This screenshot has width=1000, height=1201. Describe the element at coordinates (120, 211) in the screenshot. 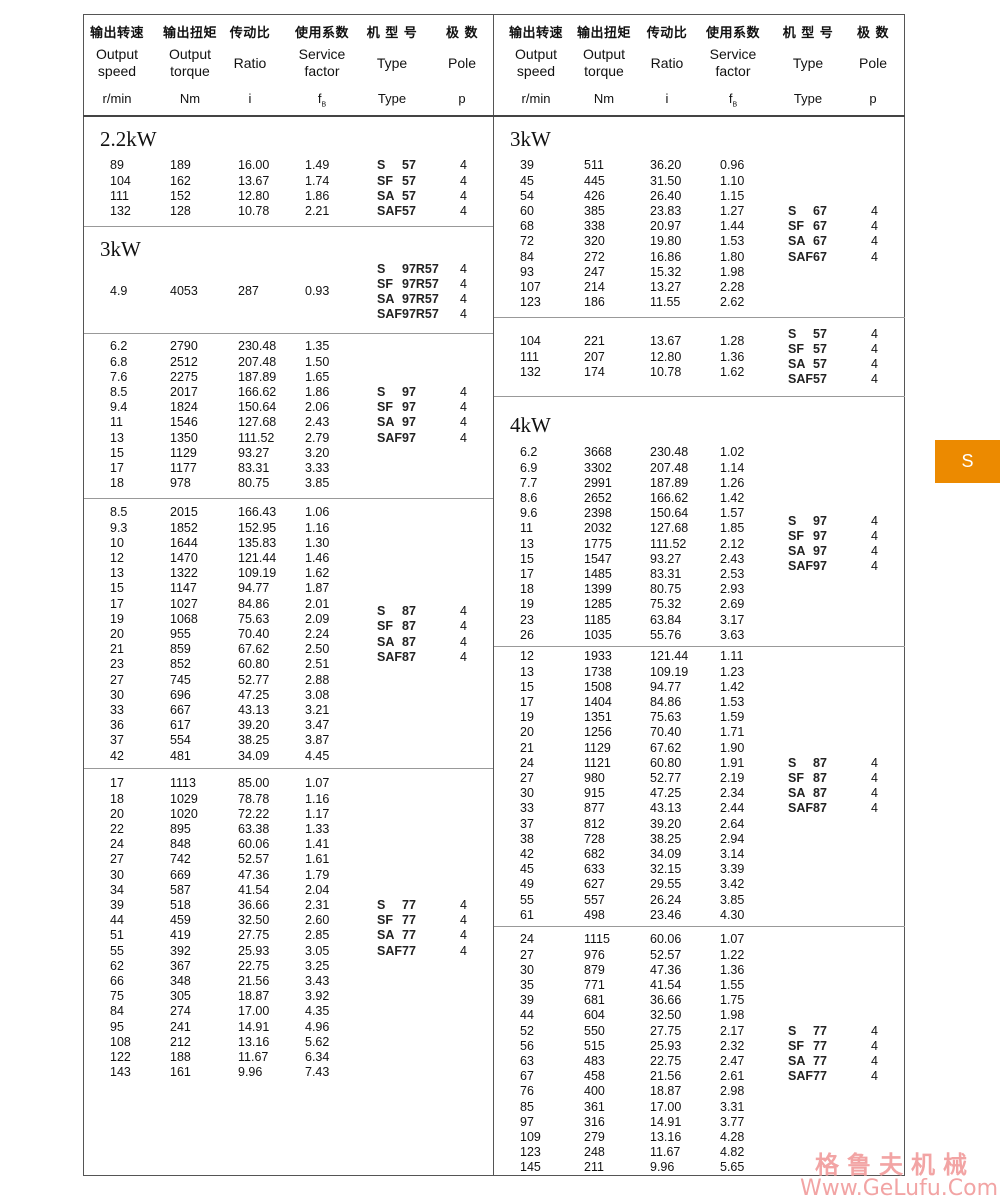

I see `cell-speed: 132` at that location.